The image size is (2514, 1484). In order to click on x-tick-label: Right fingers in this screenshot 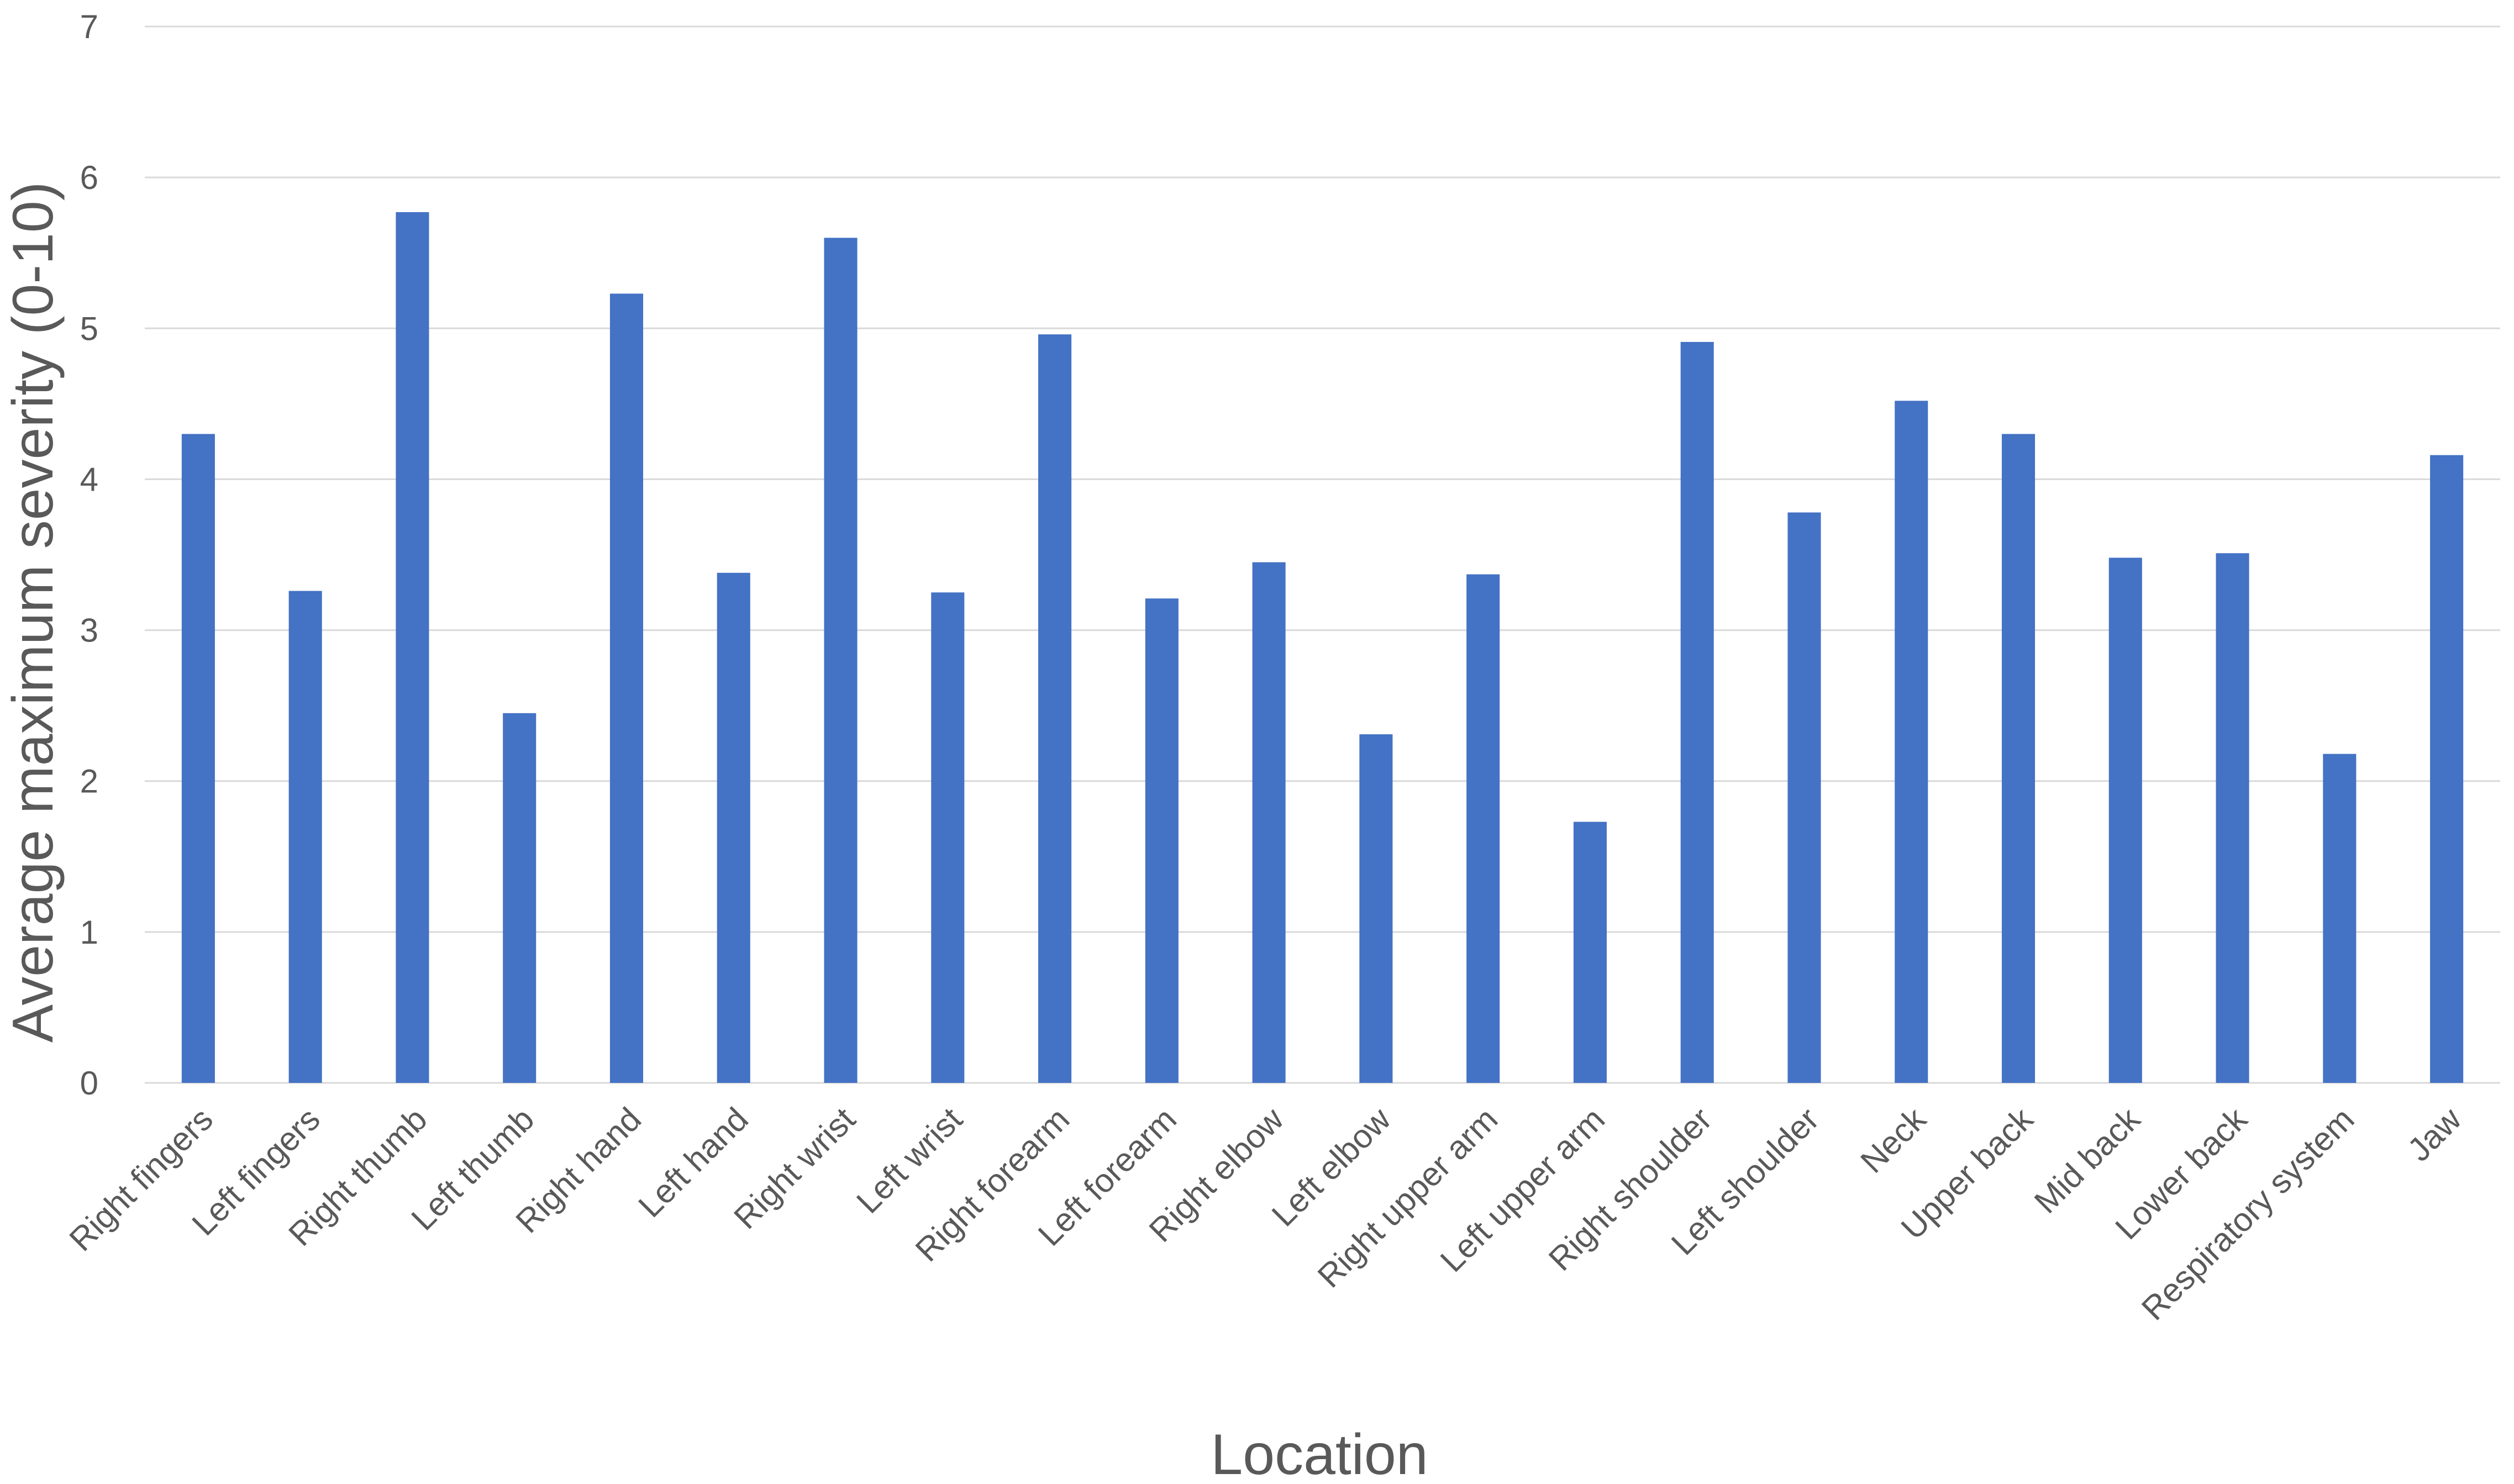, I will do `click(141, 1180)`.